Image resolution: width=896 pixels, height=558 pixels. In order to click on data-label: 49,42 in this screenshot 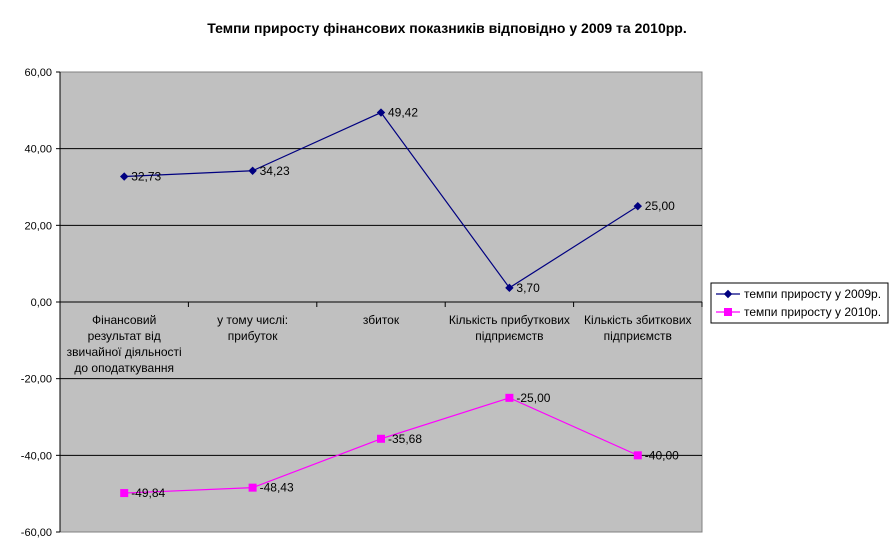, I will do `click(403, 113)`.